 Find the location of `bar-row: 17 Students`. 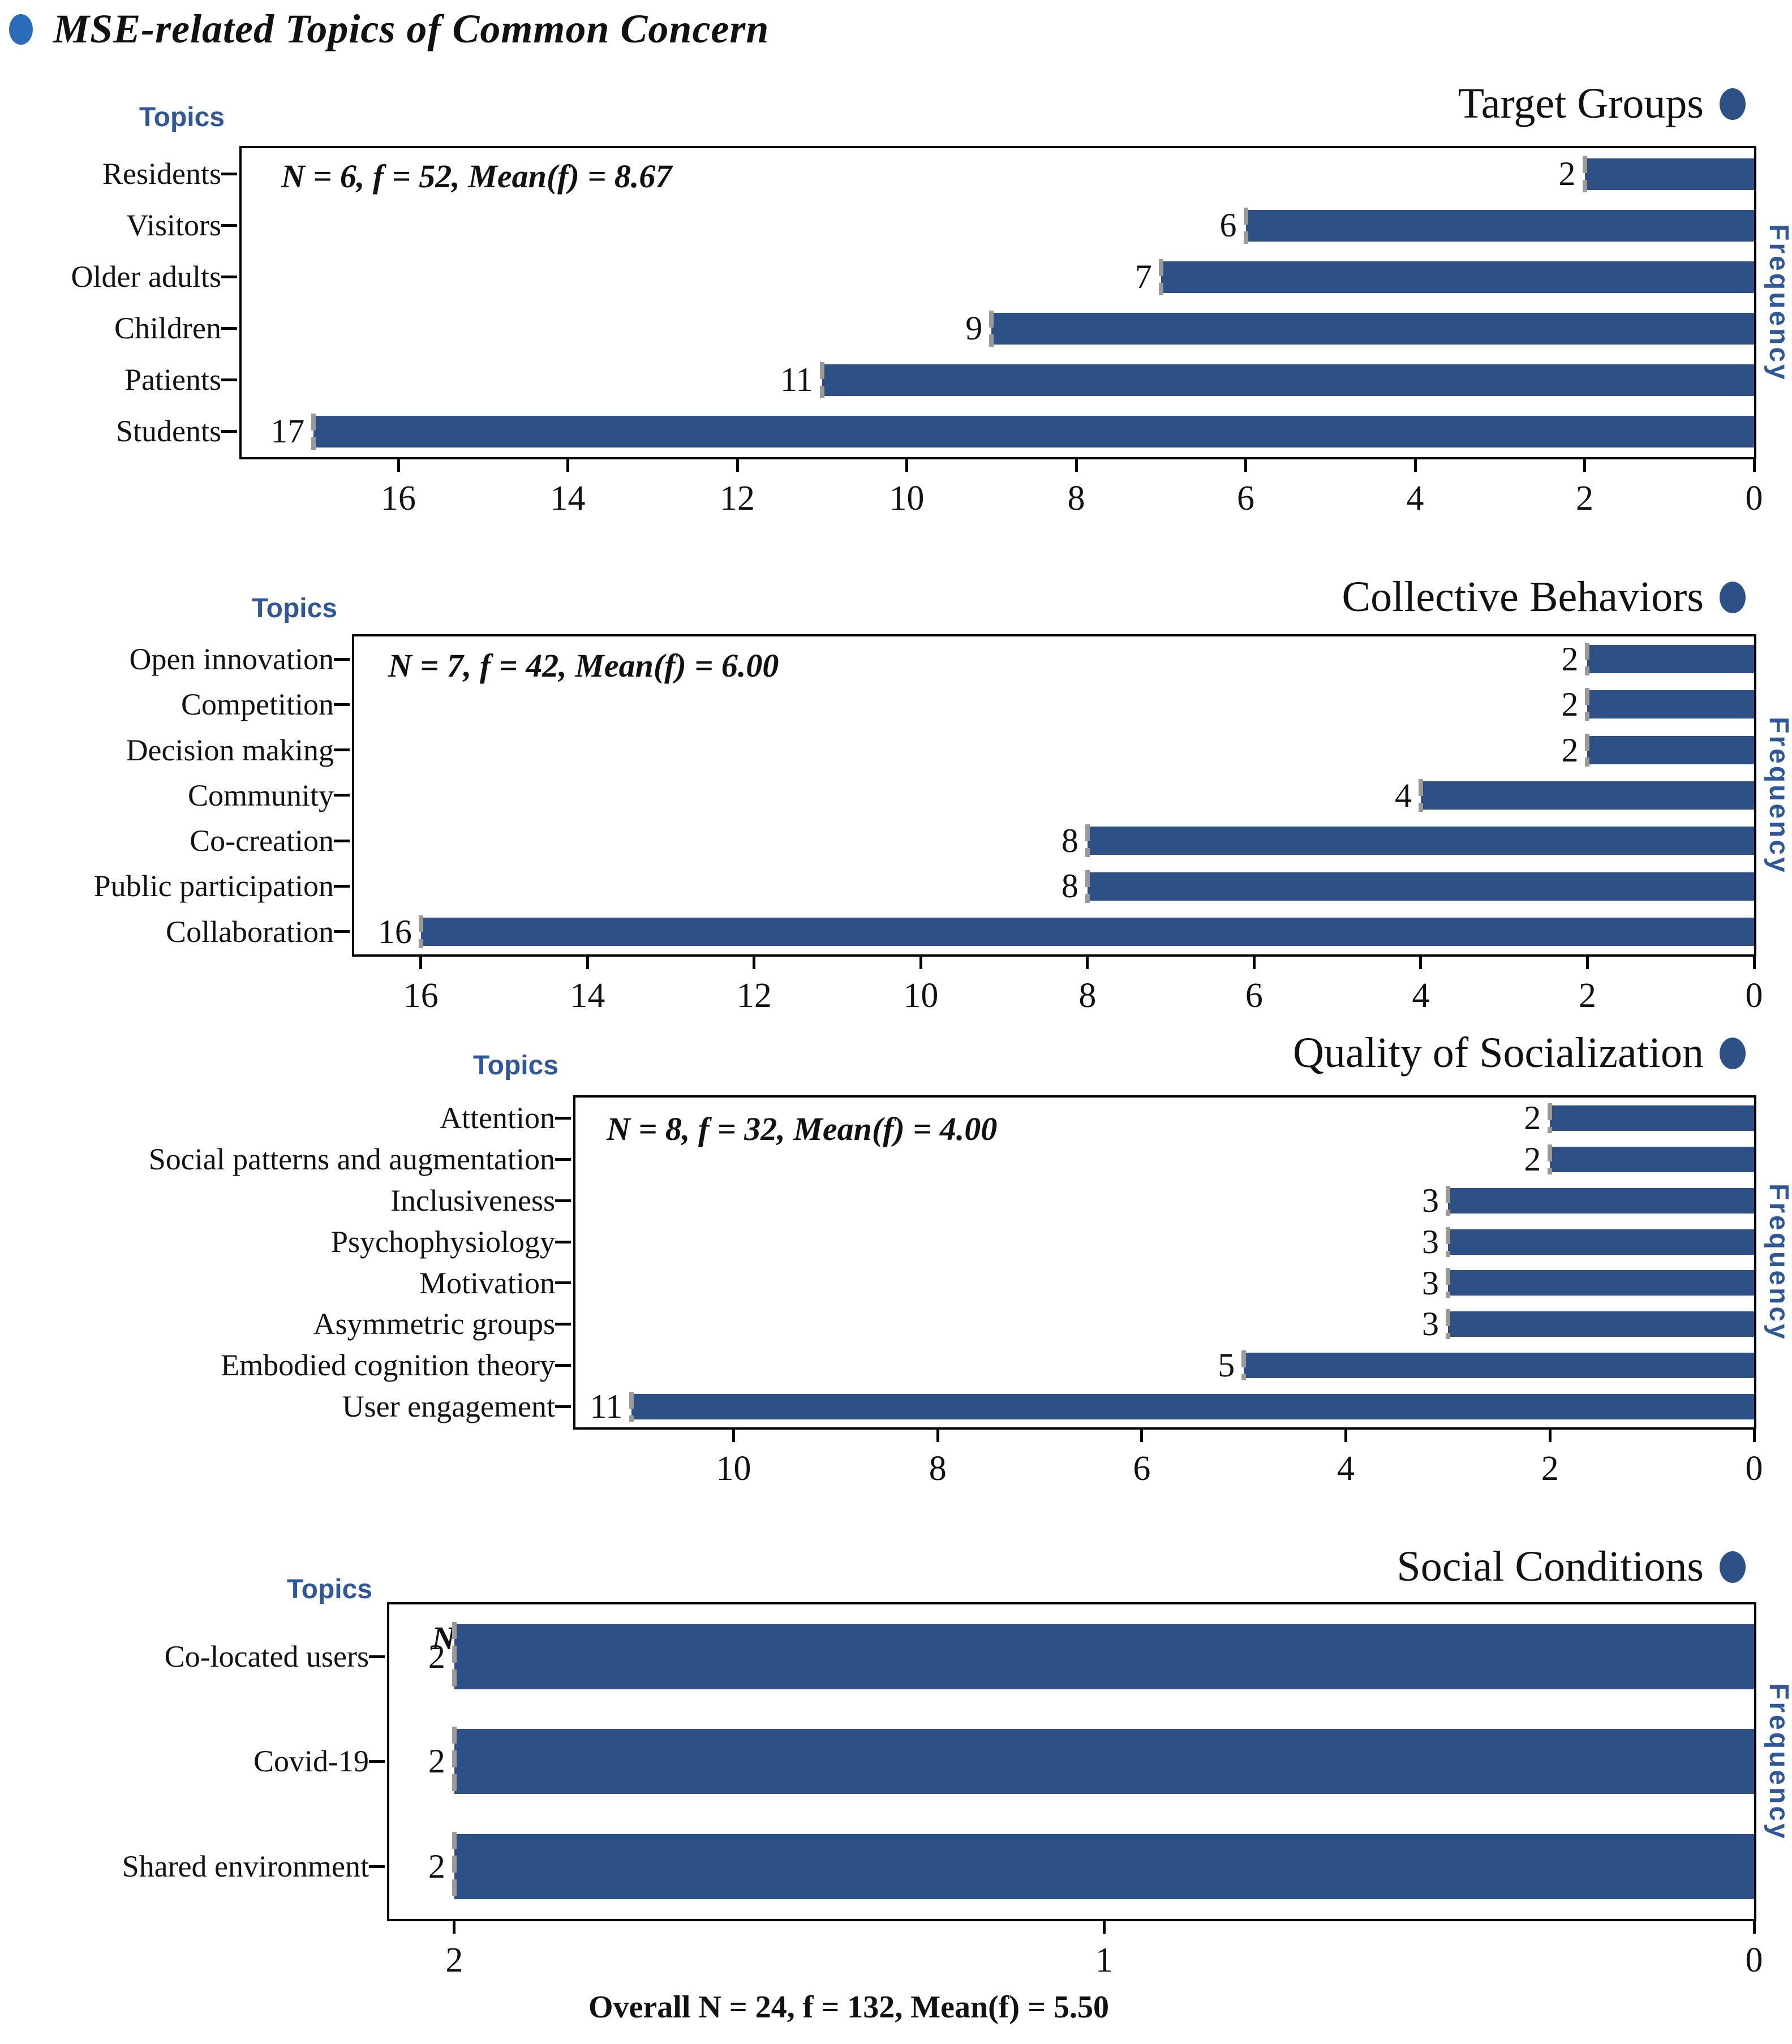

bar-row: 17 Students is located at coordinates (935, 431).